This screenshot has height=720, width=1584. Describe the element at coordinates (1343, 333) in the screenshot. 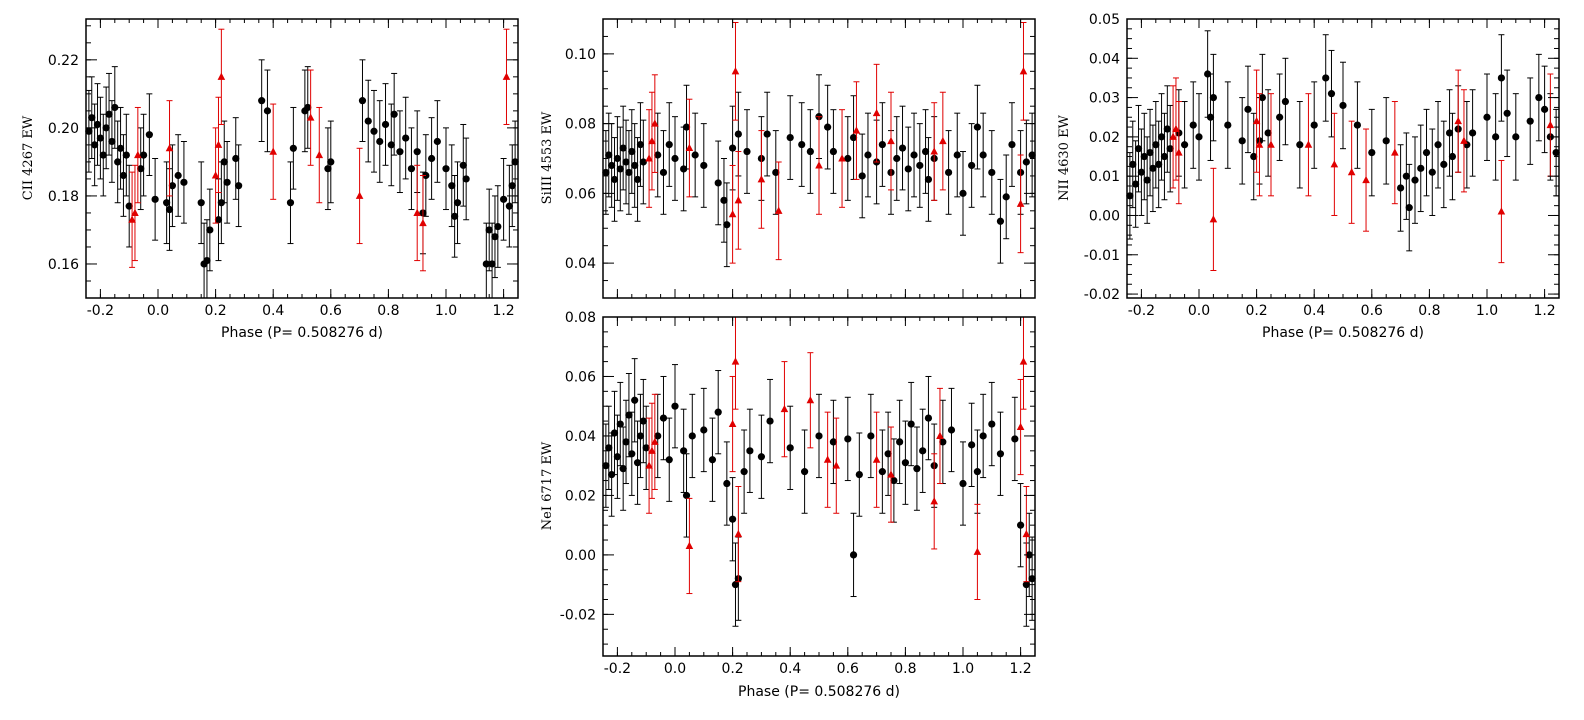

I see `x-axis-label-nii: Phase (P= 0.508276 d)` at that location.